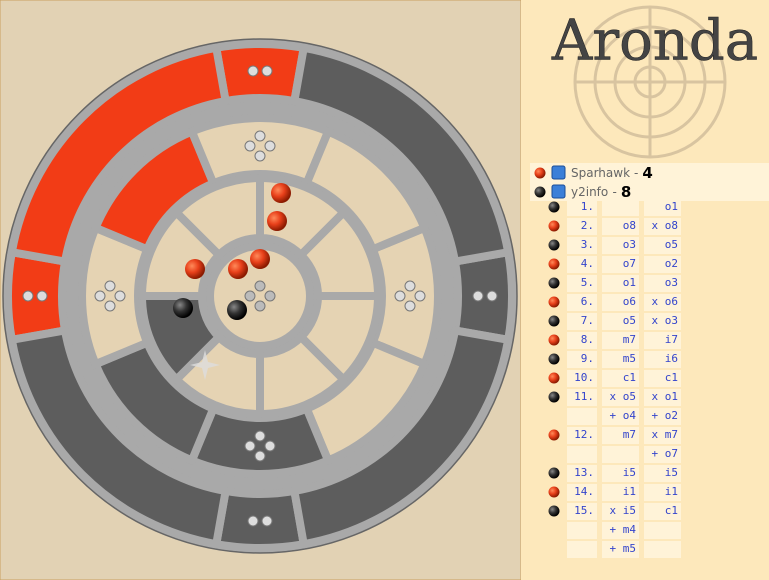 This screenshot has height=580, width=769. I want to click on move-a: i1, so click(629, 491).